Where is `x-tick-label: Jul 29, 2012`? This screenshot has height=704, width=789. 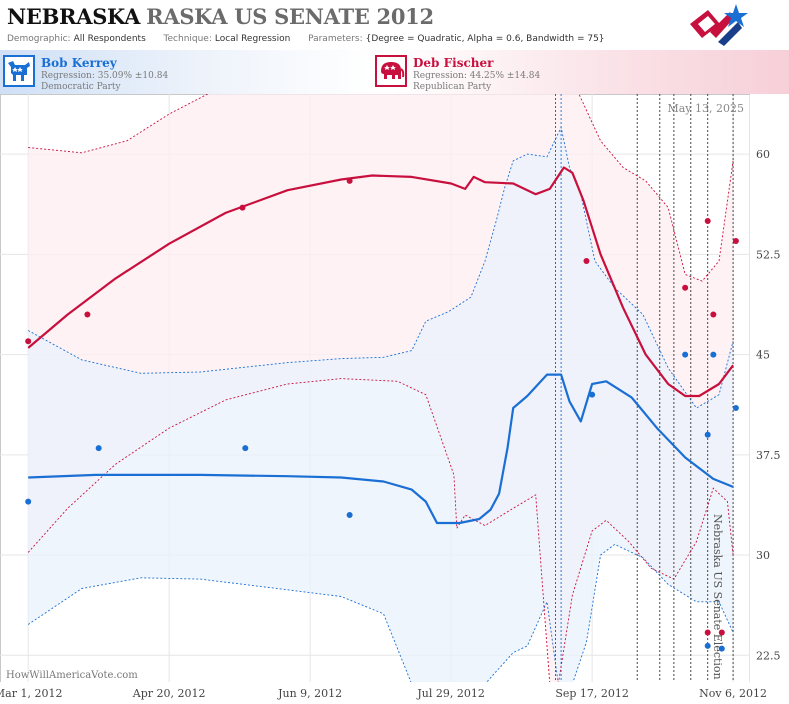 x-tick-label: Jul 29, 2012 is located at coordinates (450, 693).